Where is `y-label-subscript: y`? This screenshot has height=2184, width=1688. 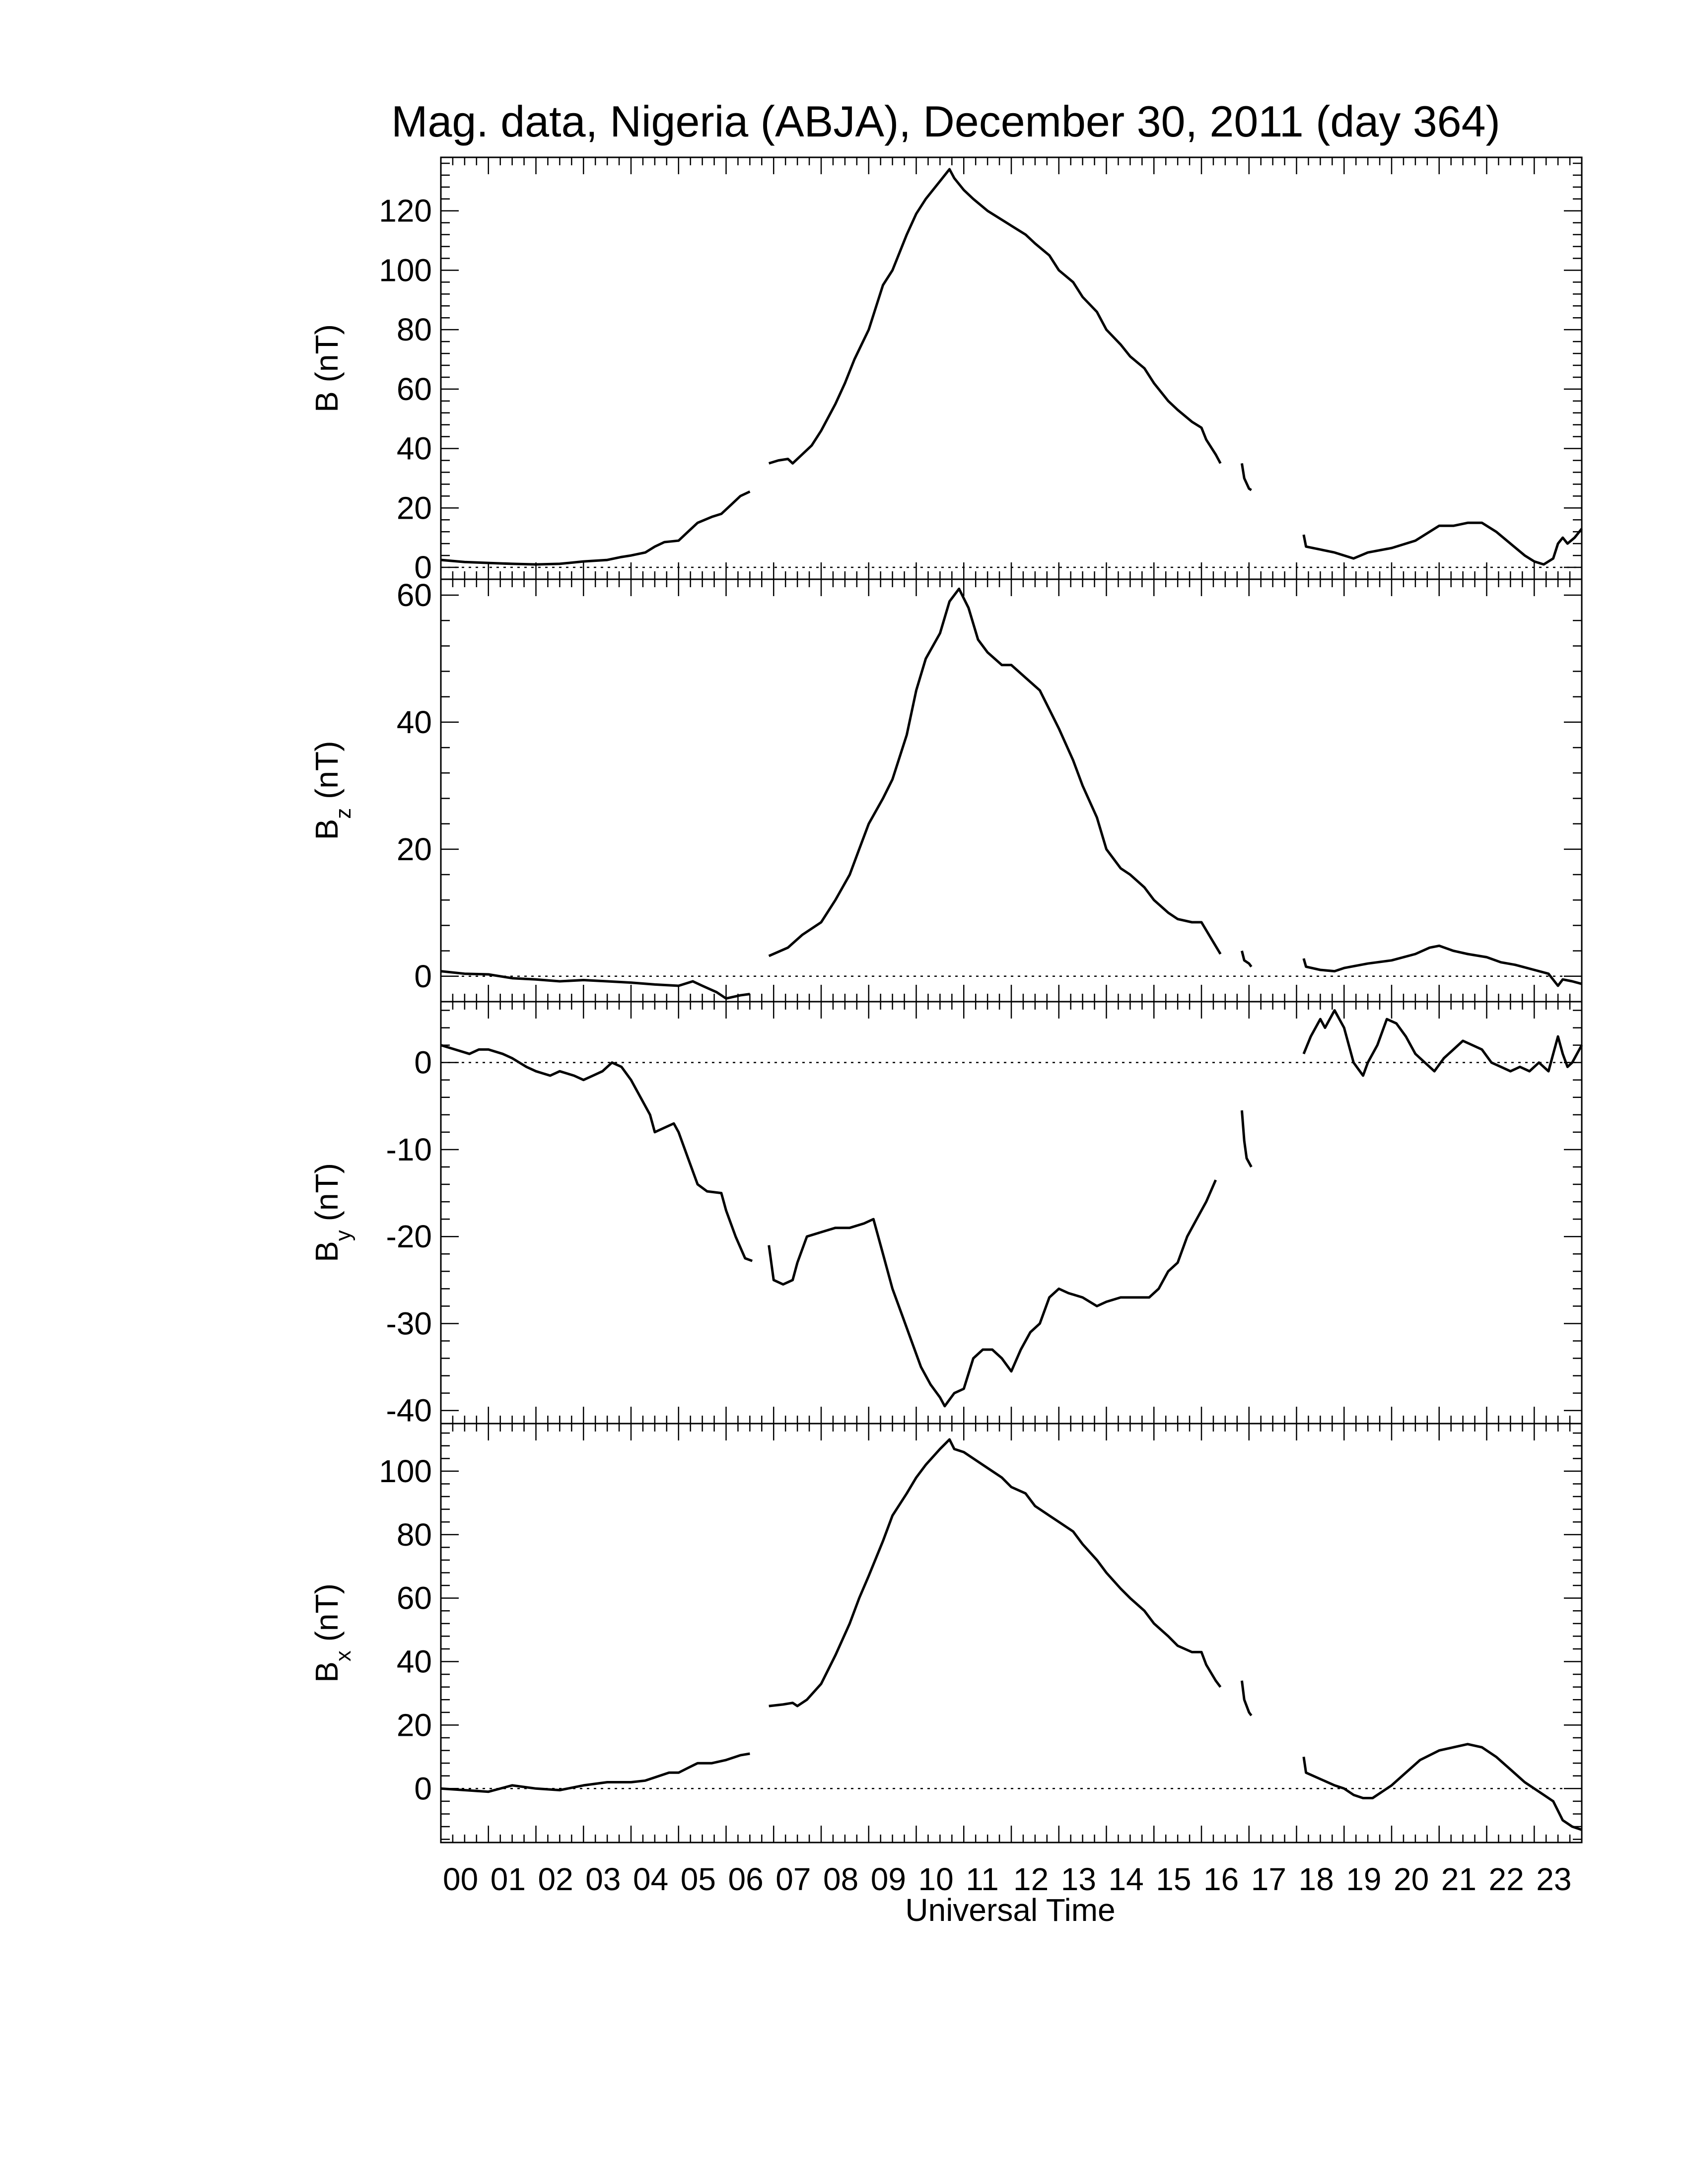
y-label-subscript: y is located at coordinates (343, 1235).